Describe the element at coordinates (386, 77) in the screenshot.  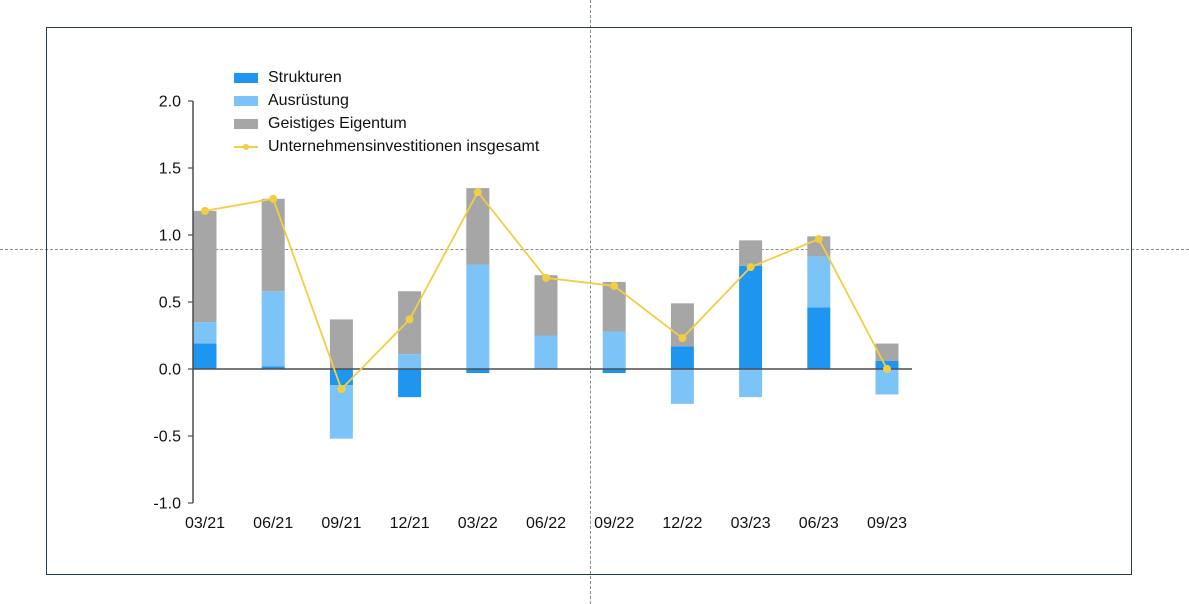
I see `legend-item-strukturen: Strukturen` at that location.